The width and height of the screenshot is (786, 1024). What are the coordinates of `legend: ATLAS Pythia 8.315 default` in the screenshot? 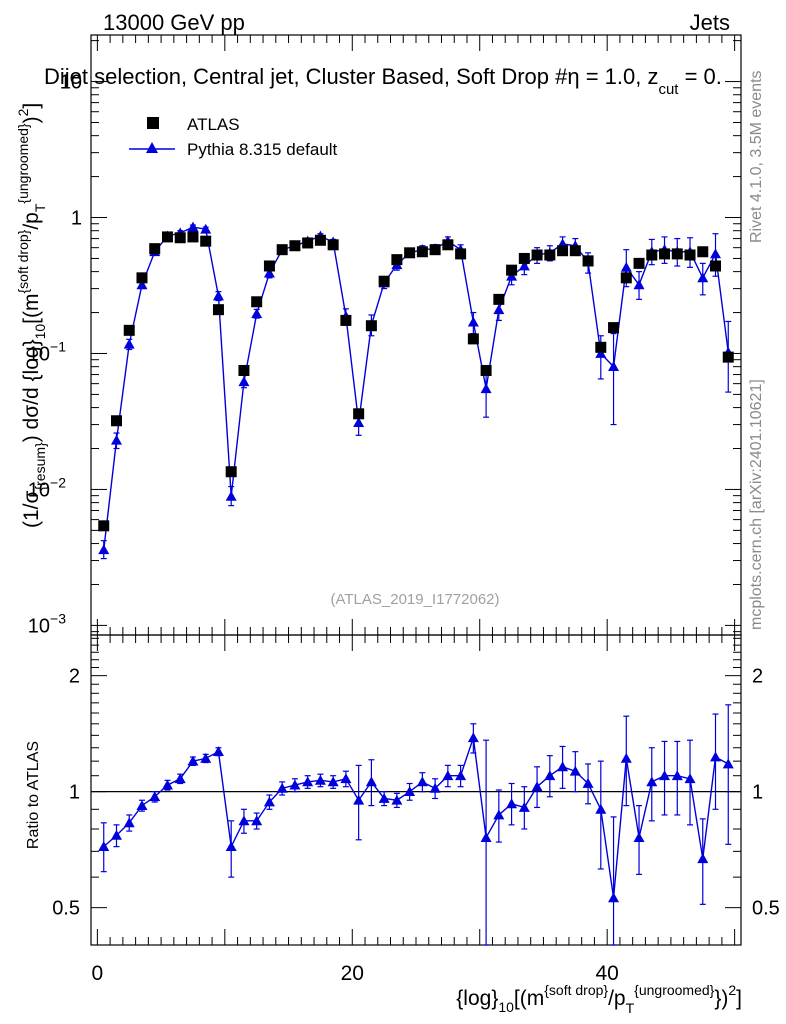 It's located at (233, 137).